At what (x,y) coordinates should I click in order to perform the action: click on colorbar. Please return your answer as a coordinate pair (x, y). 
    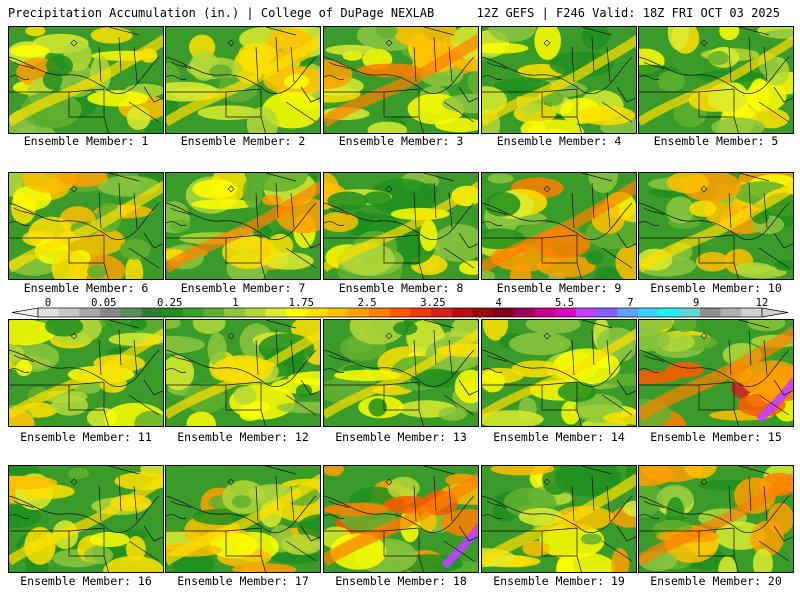
    Looking at the image, I should click on (400, 312).